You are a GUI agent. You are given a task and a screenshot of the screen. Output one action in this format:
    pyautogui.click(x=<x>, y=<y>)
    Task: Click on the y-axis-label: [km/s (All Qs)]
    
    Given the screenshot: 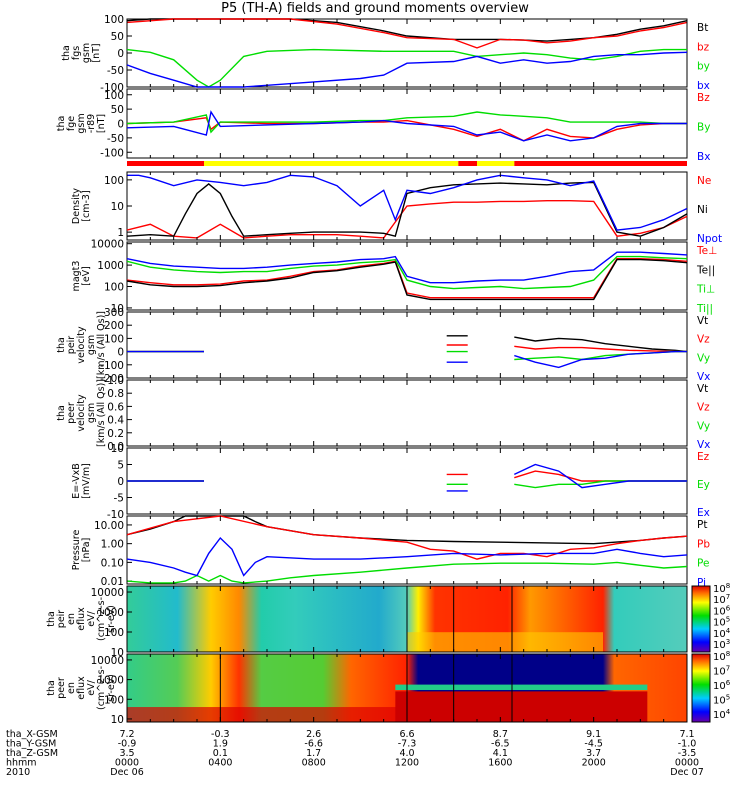 What is the action you would take?
    pyautogui.click(x=101, y=413)
    